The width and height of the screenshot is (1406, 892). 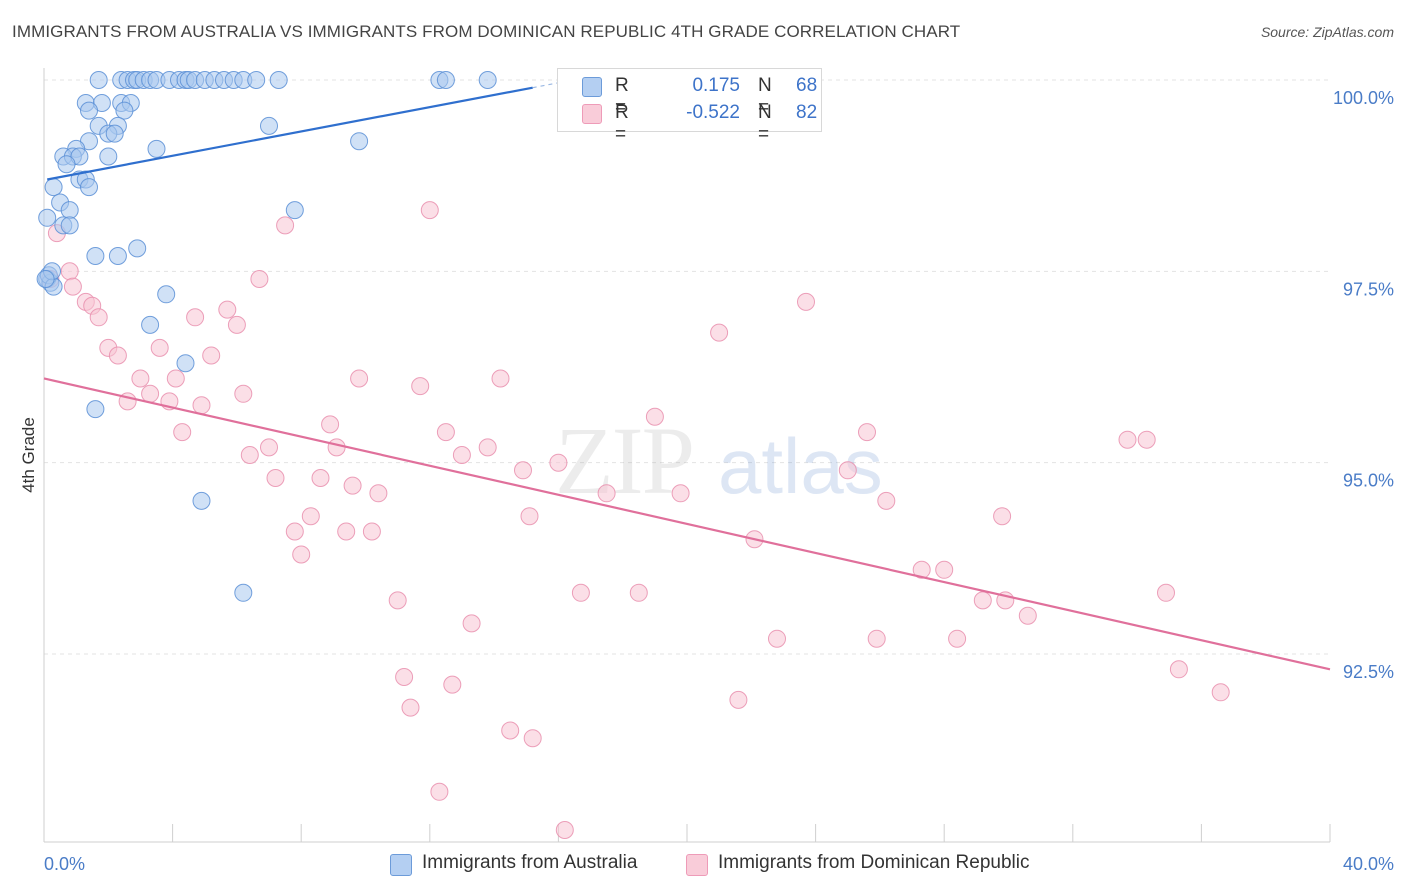 I want to click on bottom-legend-label: Immigrants from Australia, so click(x=530, y=862).